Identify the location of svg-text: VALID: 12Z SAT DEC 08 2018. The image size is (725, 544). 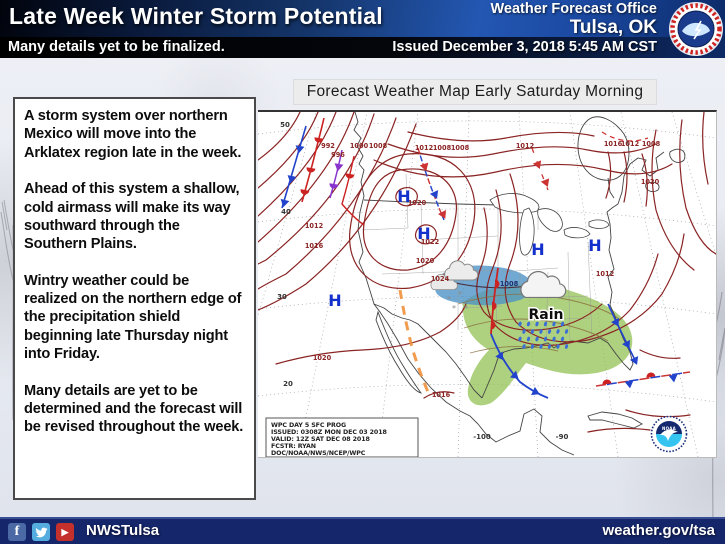
(320, 439).